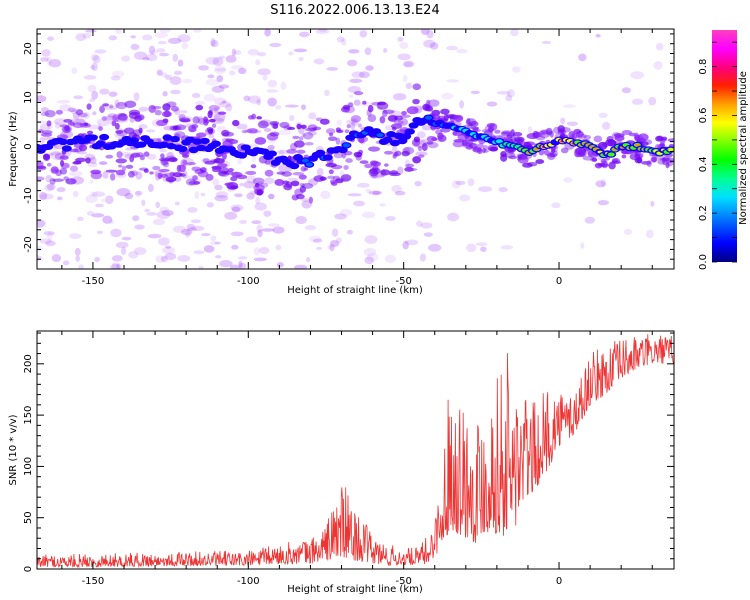 The width and height of the screenshot is (750, 600). Describe the element at coordinates (28, 97) in the screenshot. I see `y-tick-label: 10` at that location.